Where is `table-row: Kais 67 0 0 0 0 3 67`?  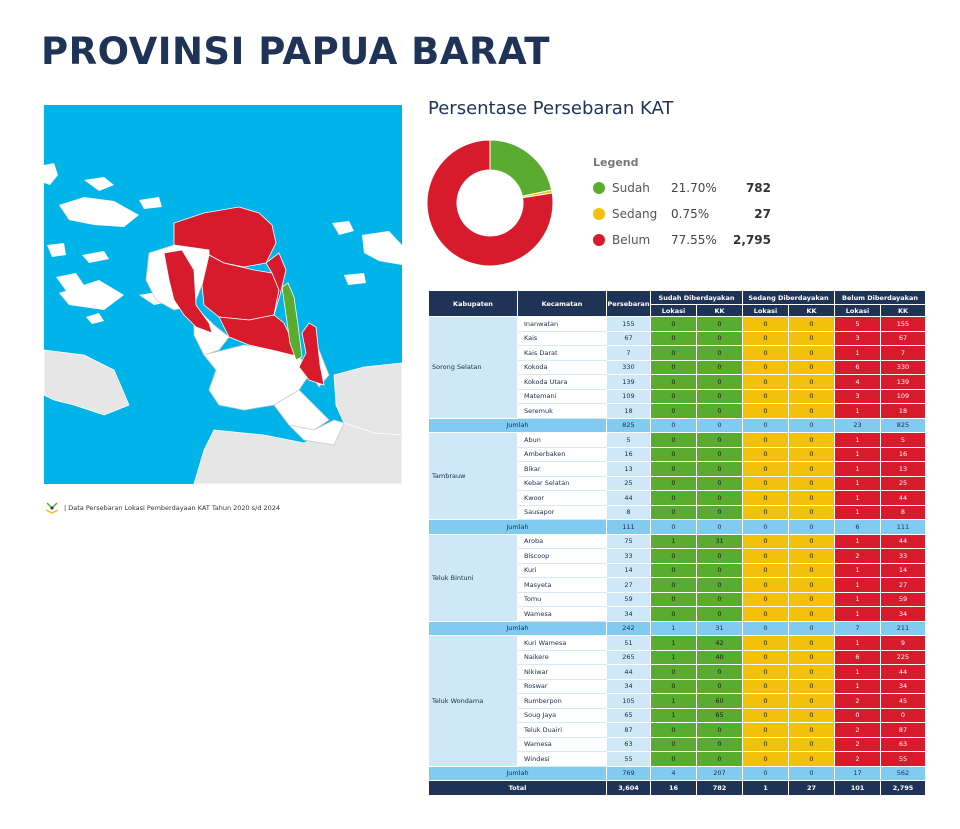 table-row: Kais 67 0 0 0 0 3 67 is located at coordinates (677, 338).